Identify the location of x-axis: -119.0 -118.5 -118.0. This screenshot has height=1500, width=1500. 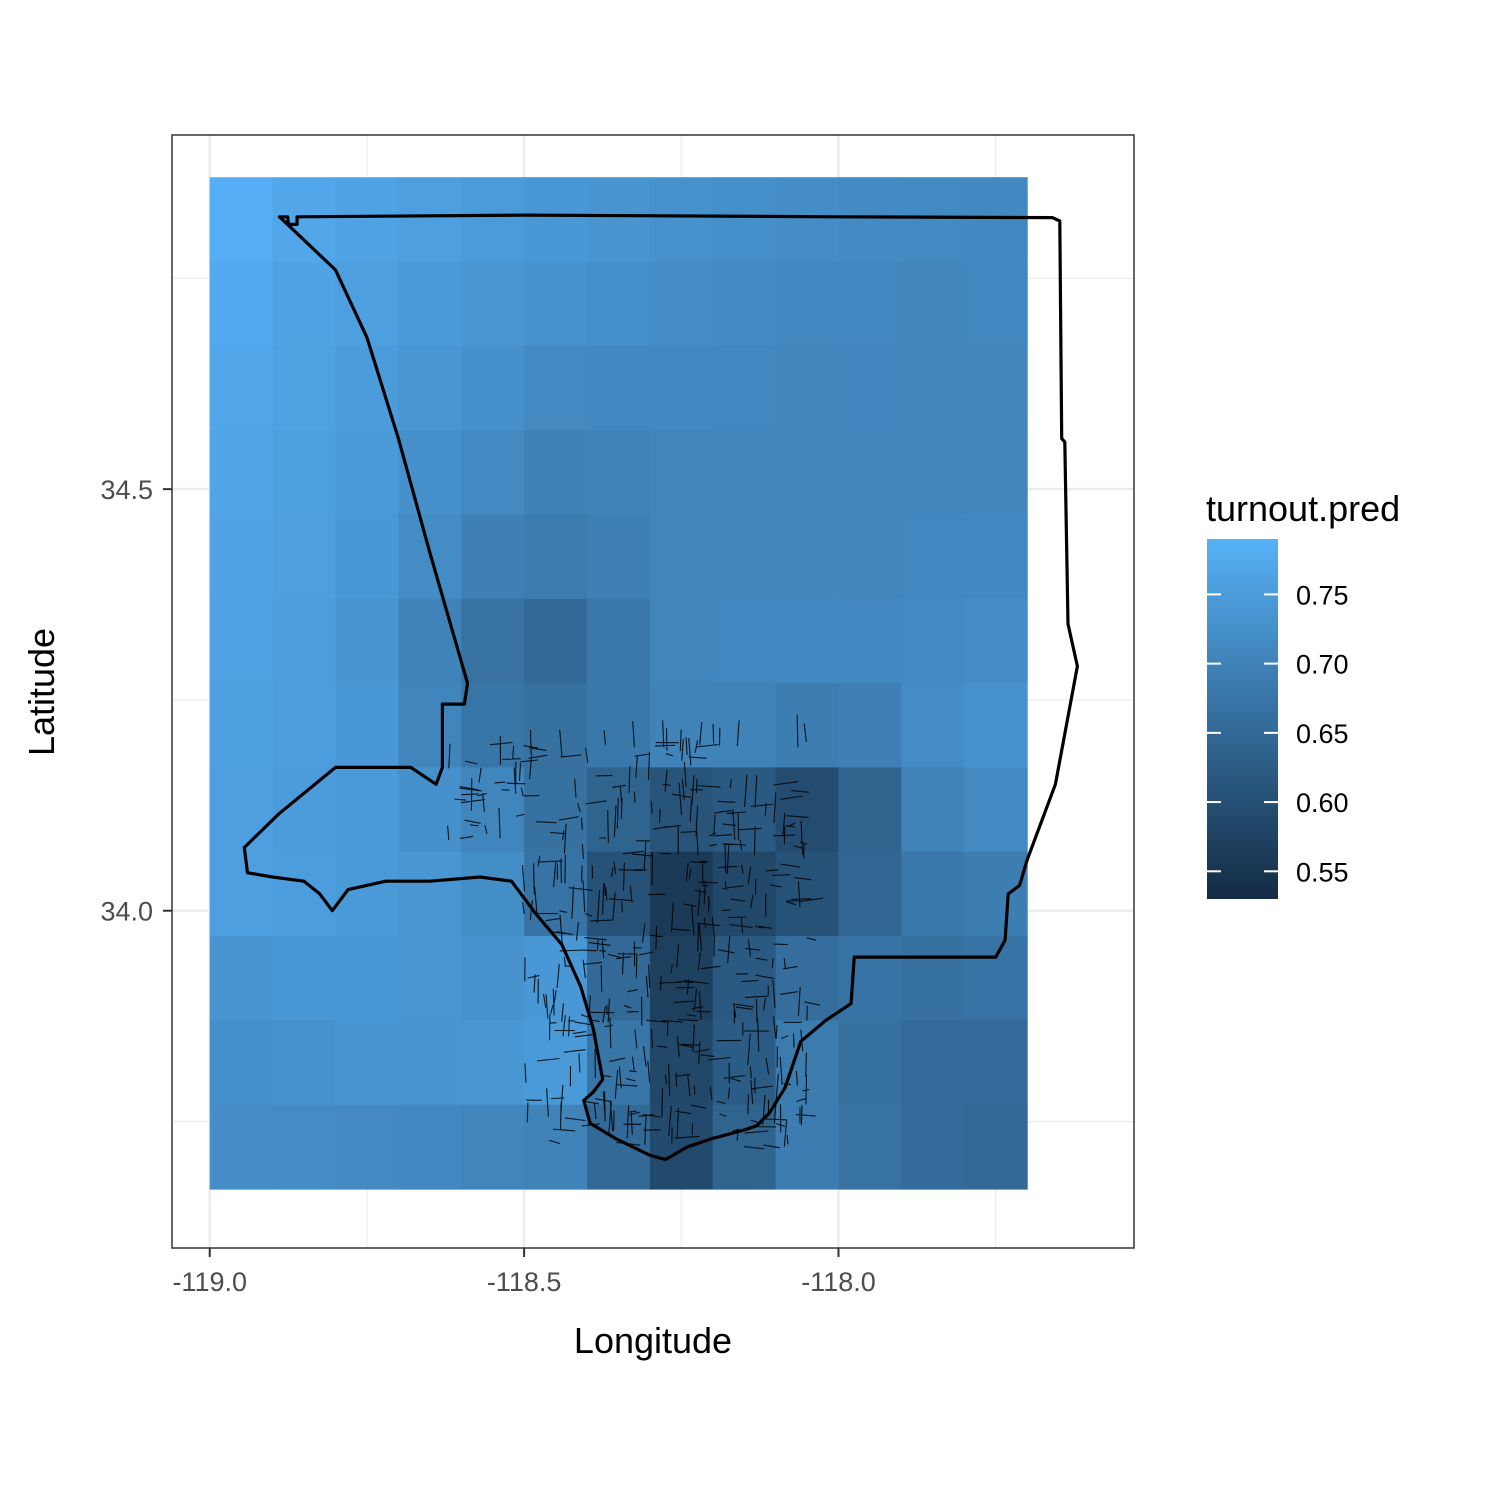
(524, 1272).